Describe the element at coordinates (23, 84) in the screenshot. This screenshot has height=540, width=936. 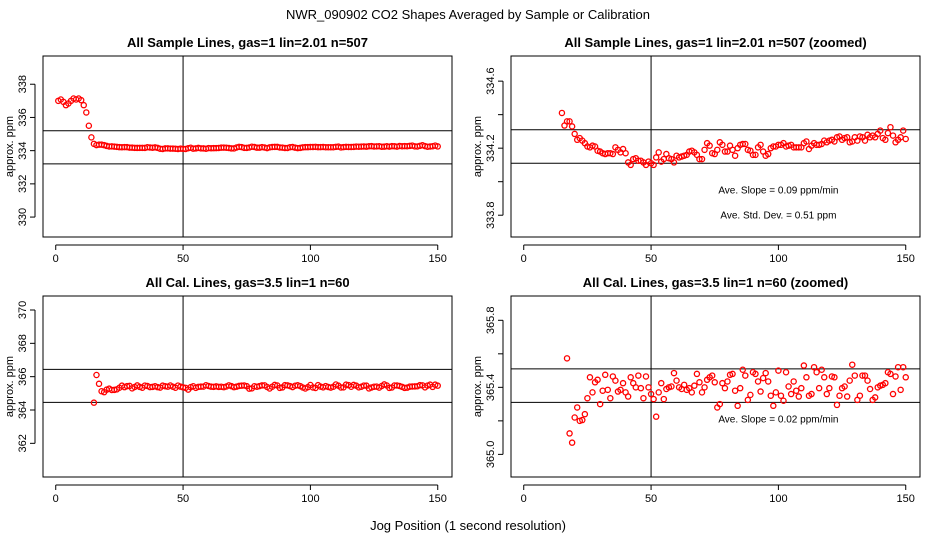
I see `y-tick-label: 338` at that location.